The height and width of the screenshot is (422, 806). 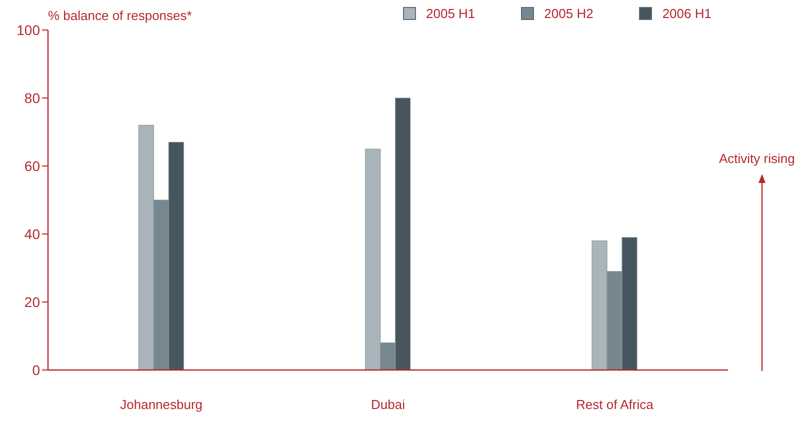 I want to click on x-tick-label: Dubai, so click(x=388, y=404).